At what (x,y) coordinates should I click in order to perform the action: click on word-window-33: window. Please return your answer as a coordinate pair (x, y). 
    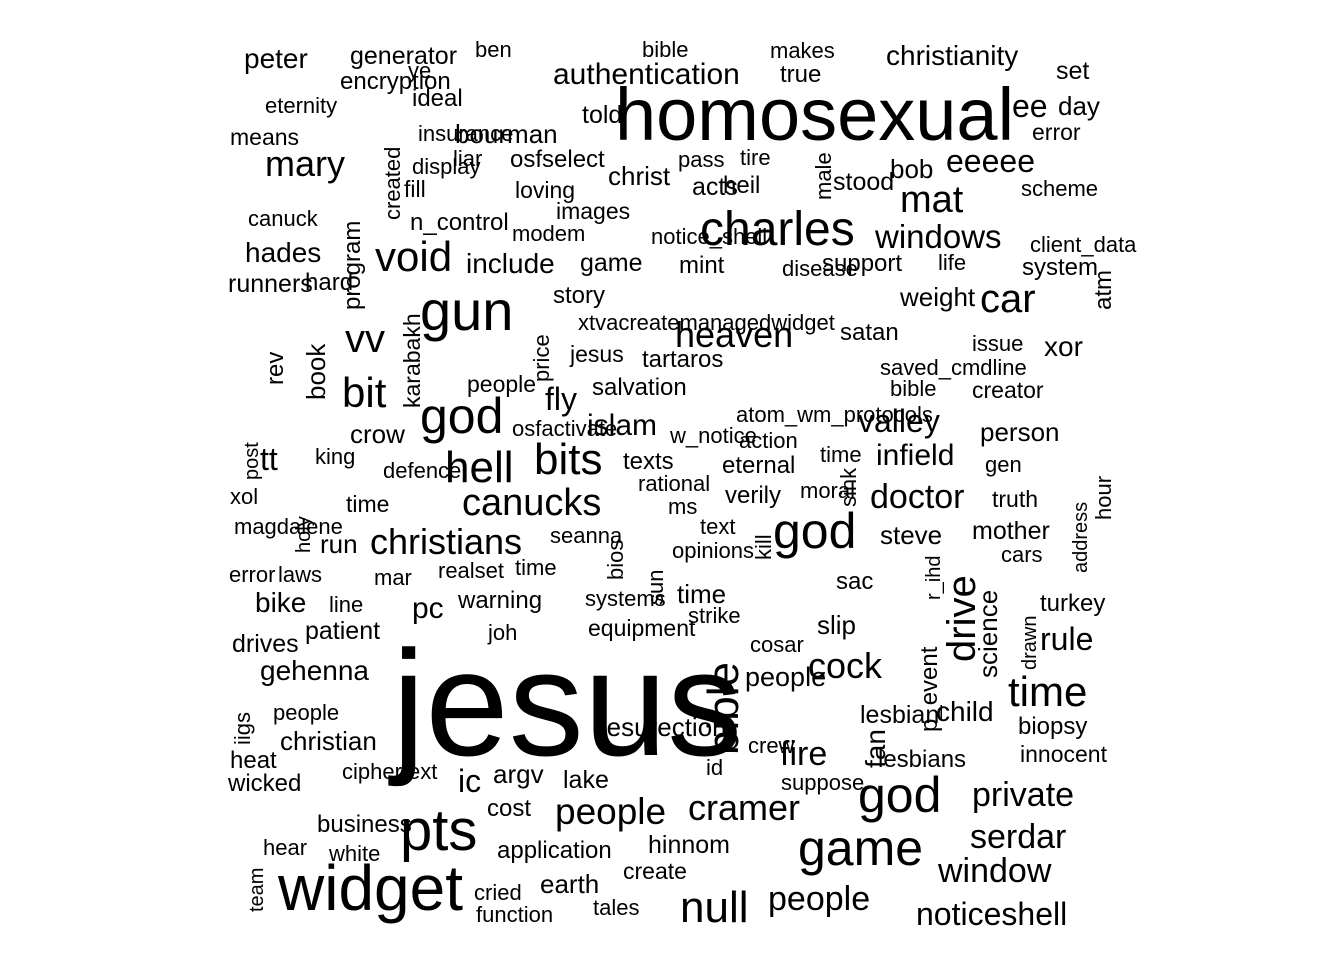
    Looking at the image, I should click on (994, 871).